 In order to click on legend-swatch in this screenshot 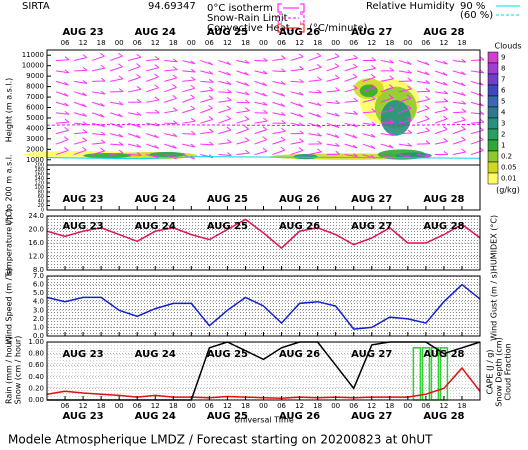, I will do `click(291, 18)`.